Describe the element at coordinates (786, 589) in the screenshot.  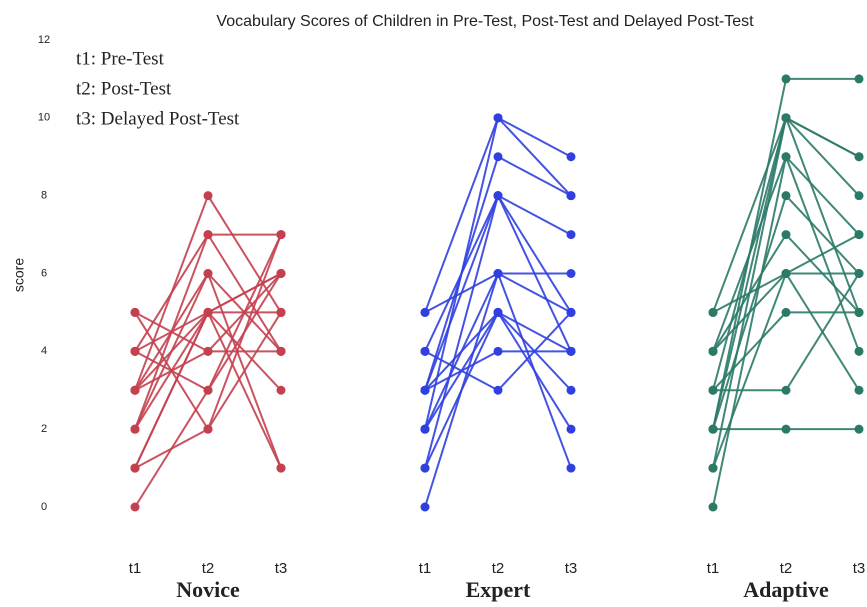
I see `panel-label: Adaptive` at that location.